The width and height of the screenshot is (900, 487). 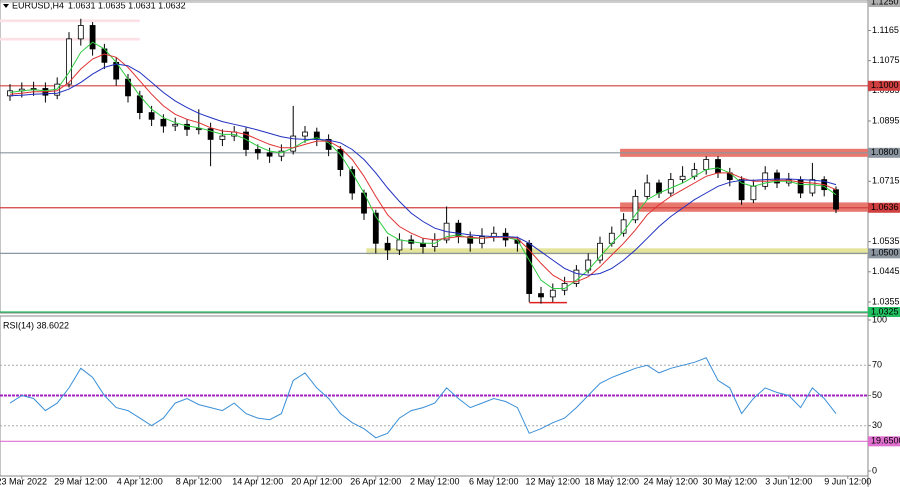 I want to click on x-tick-label: 2 May 12:00, so click(x=435, y=481).